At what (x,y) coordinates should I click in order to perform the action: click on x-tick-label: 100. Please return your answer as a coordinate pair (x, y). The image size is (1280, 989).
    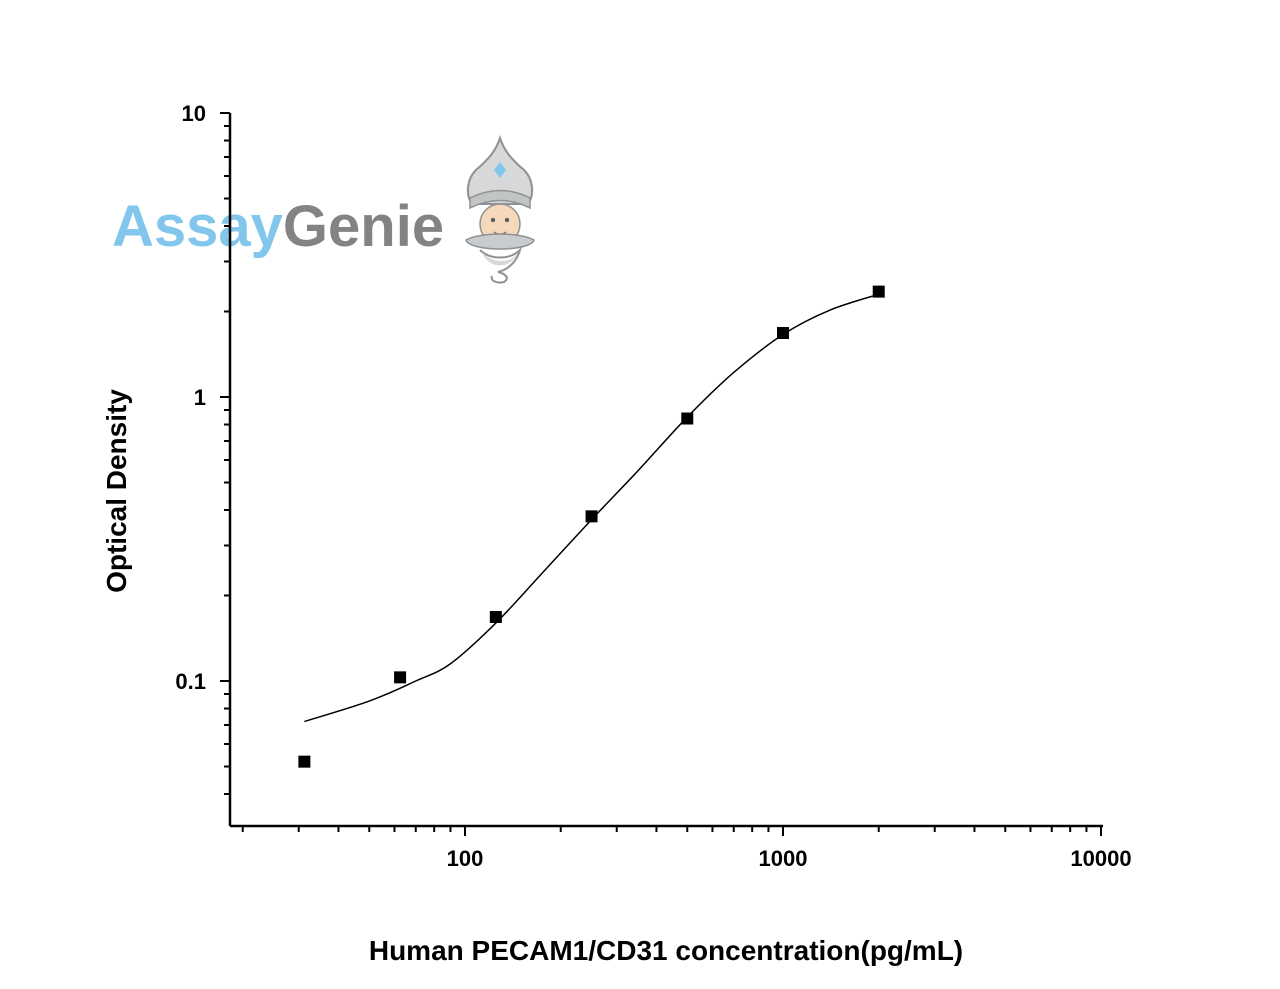
    Looking at the image, I should click on (465, 858).